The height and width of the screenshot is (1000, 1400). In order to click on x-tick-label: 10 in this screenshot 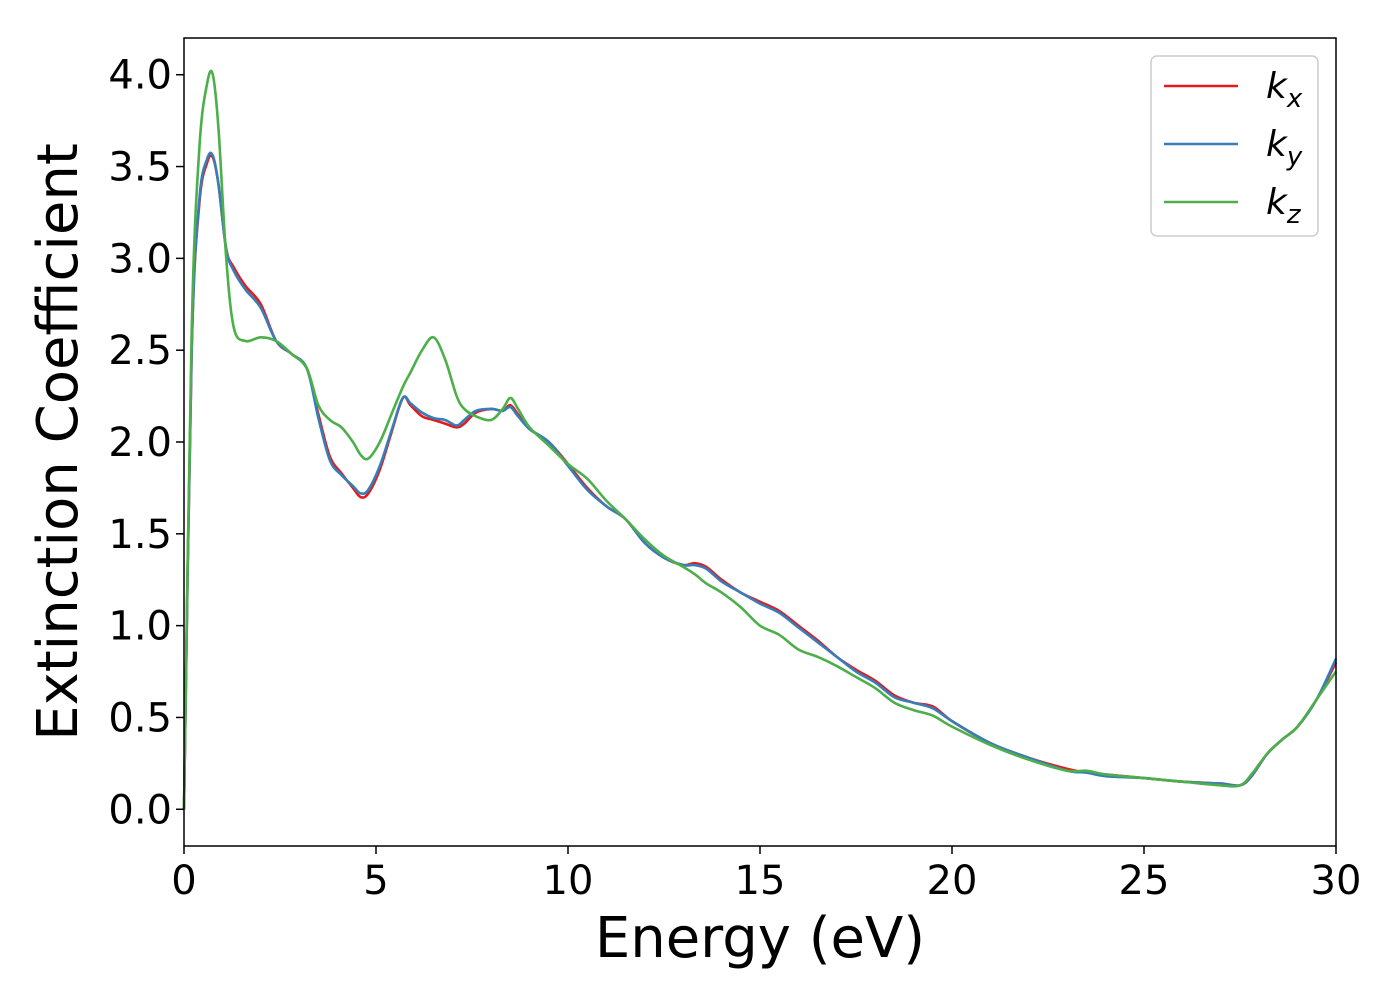, I will do `click(568, 881)`.